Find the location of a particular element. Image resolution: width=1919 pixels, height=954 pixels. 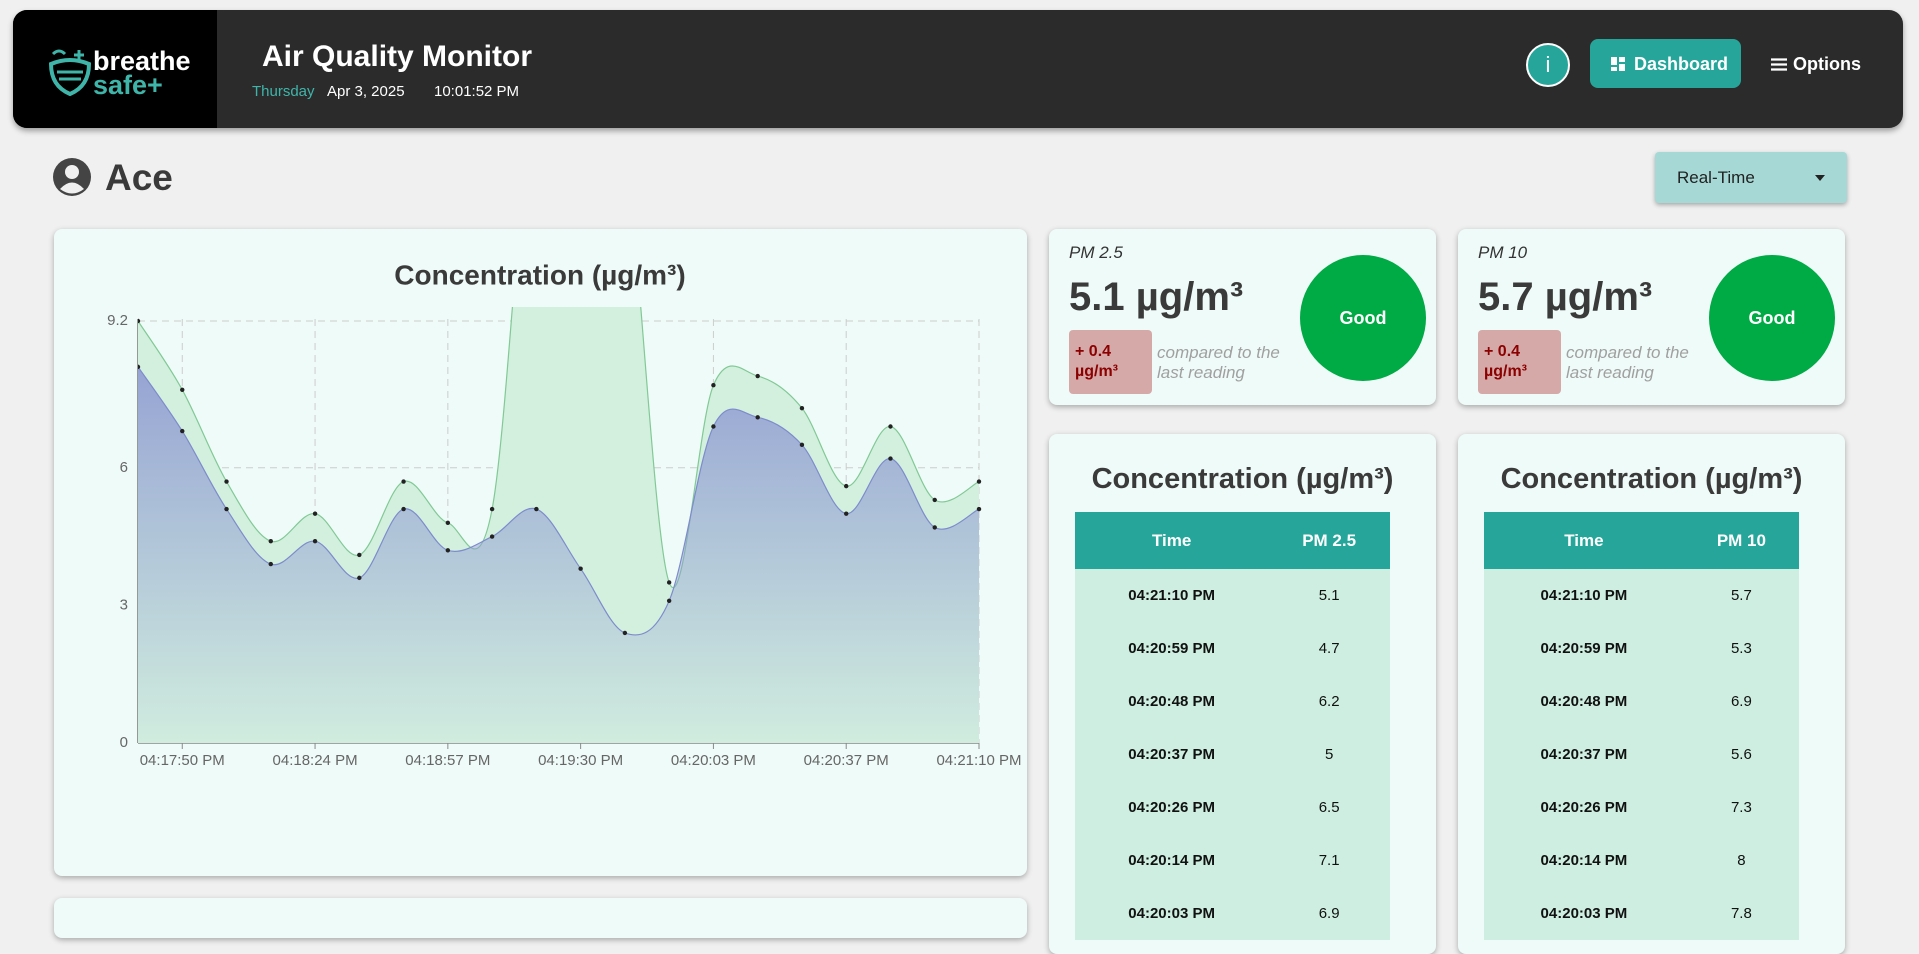

x-tick-label: 04:17:50 PM is located at coordinates (182, 760).